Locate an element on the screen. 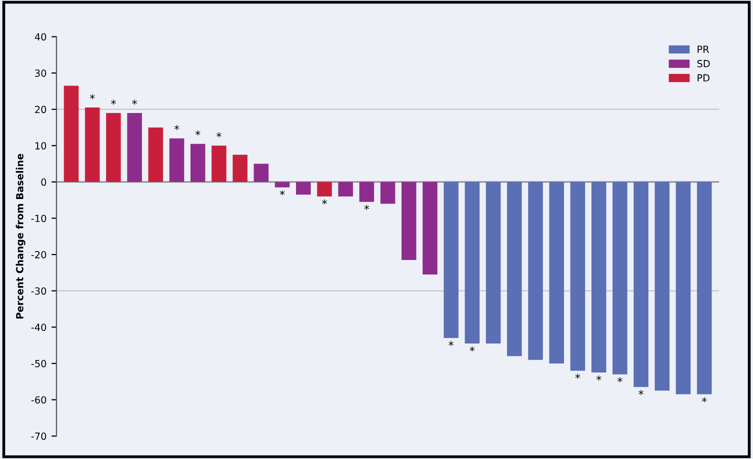 This screenshot has width=753, height=459. y-tick-label: -70 is located at coordinates (38, 436).